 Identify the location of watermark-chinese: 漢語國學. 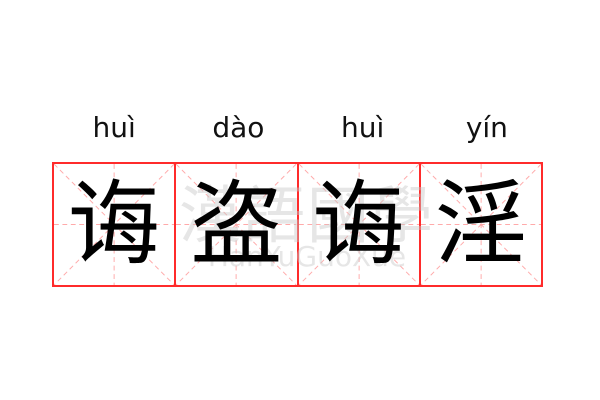
(306, 215).